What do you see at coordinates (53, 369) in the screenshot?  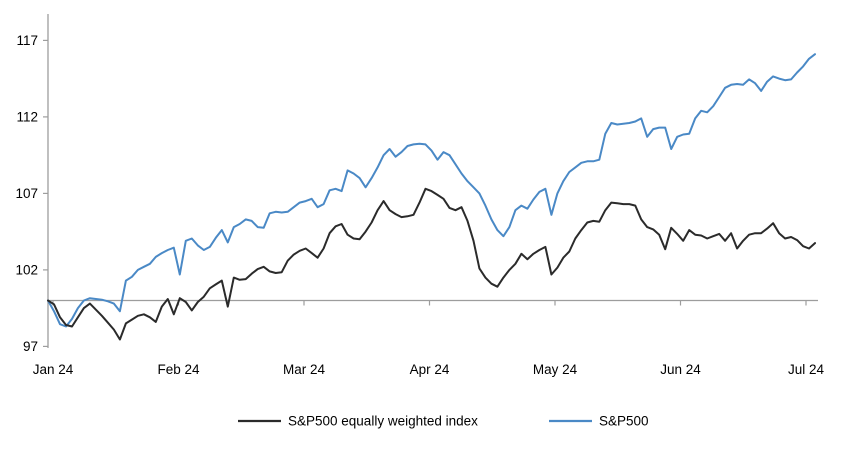 I see `x-tick-label-0: Jan 24` at bounding box center [53, 369].